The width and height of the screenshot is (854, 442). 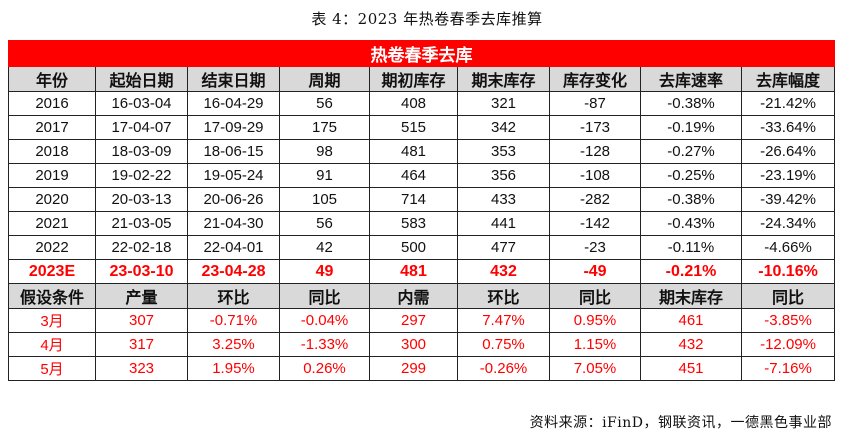 What do you see at coordinates (324, 199) in the screenshot?
I see `table-cell: 105` at bounding box center [324, 199].